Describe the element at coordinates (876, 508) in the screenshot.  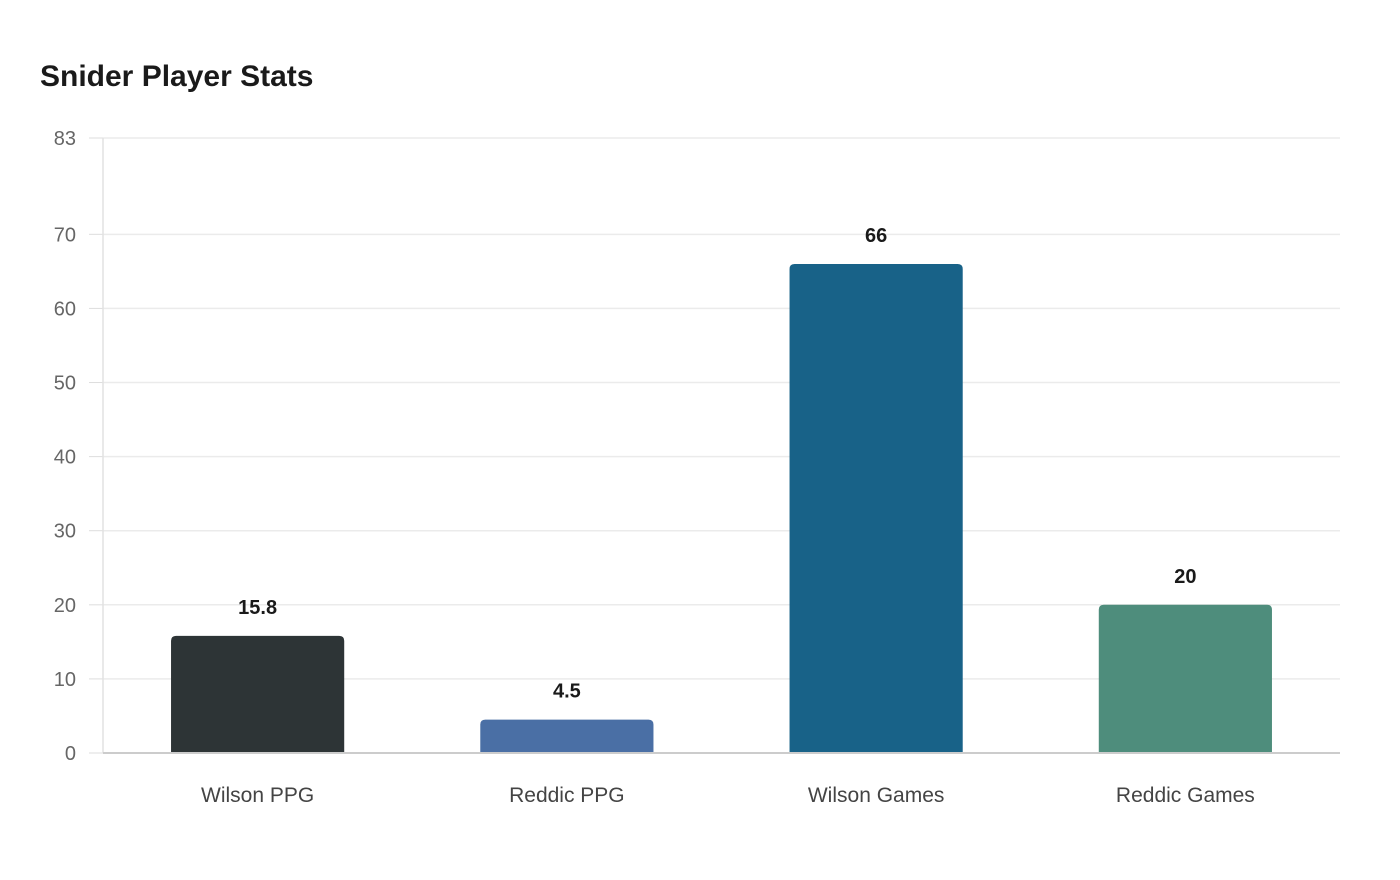
I see `bar-wilson-games` at that location.